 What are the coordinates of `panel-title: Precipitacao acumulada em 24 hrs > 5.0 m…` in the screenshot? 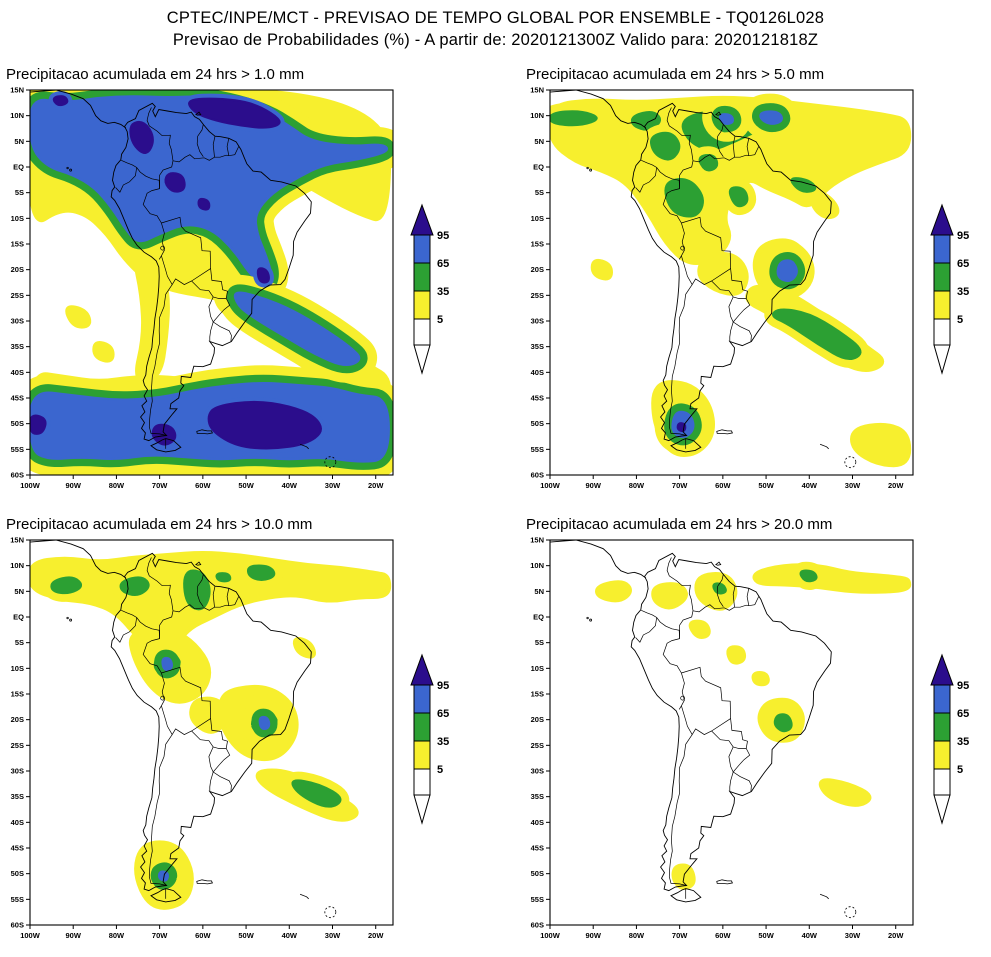 It's located at (675, 74).